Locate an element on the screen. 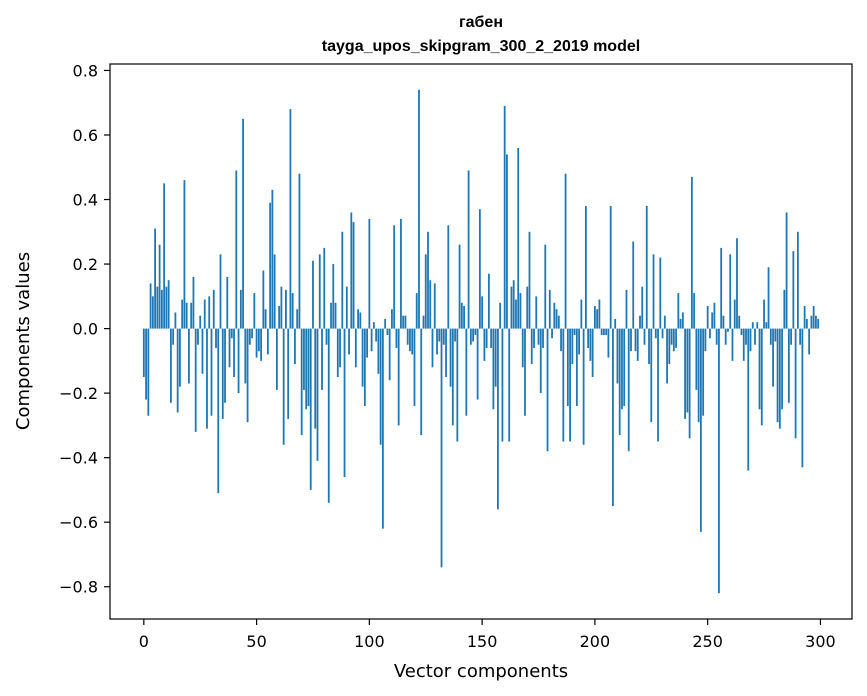 The image size is (867, 696). y-tick-label: 0.8 is located at coordinates (85, 70).